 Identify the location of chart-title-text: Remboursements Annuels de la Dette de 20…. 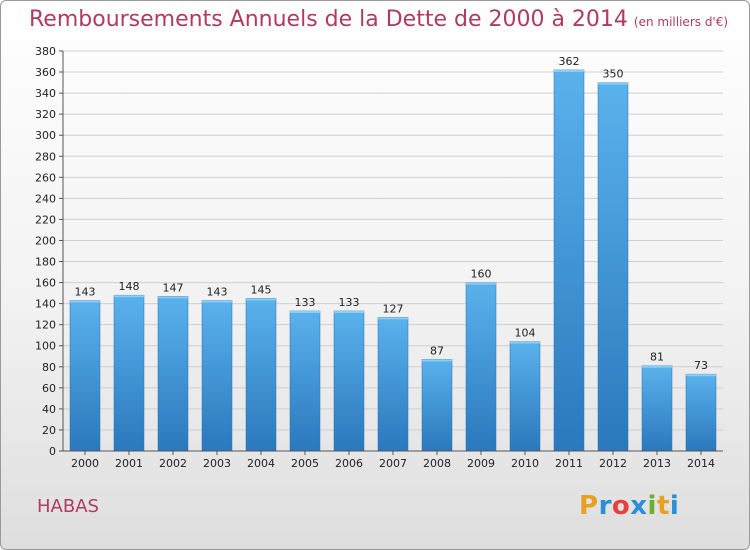
(328, 19).